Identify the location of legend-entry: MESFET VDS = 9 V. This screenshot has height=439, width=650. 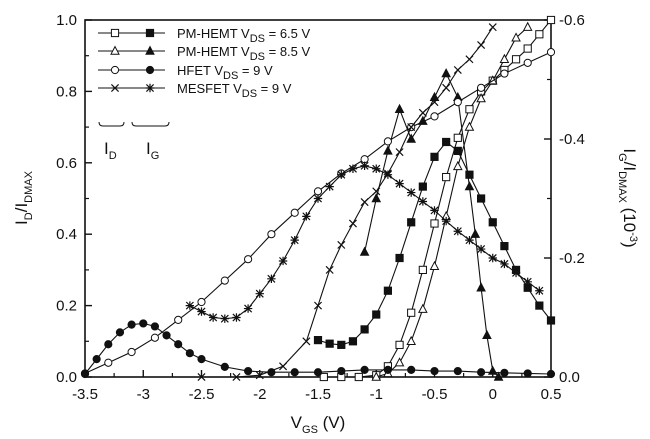
(195, 90).